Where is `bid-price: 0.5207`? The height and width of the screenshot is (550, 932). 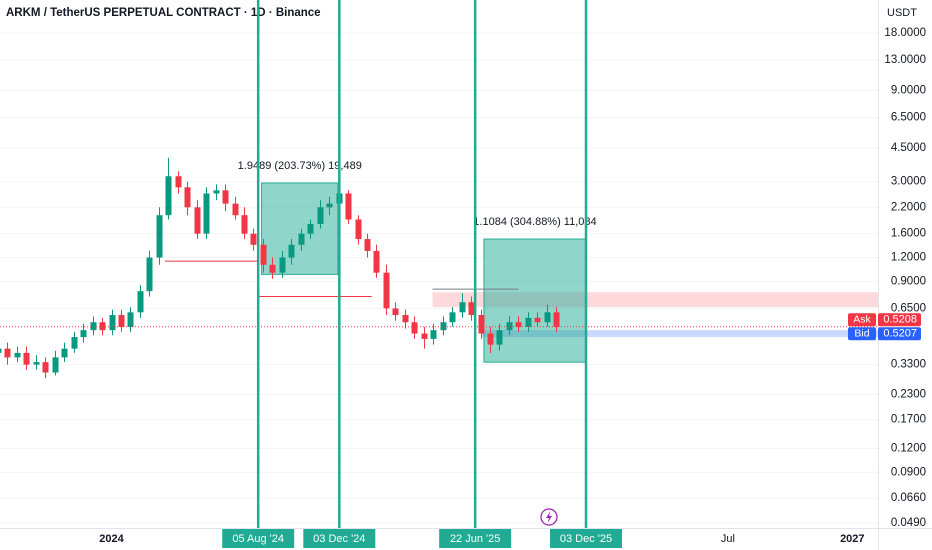
bid-price: 0.5207 is located at coordinates (900, 334).